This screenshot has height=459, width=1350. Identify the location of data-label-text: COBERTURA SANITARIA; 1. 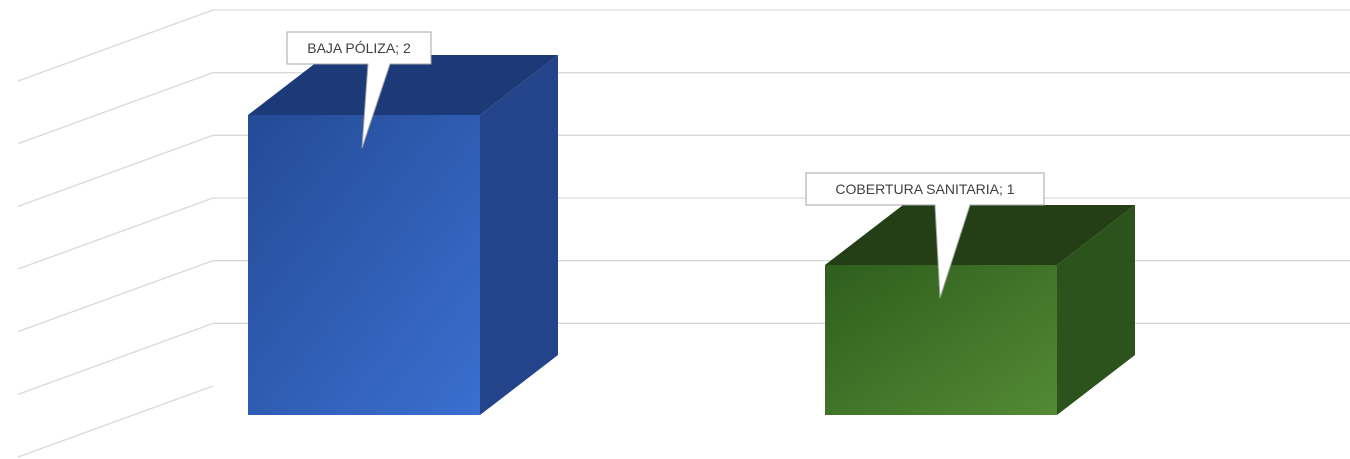
(924, 189).